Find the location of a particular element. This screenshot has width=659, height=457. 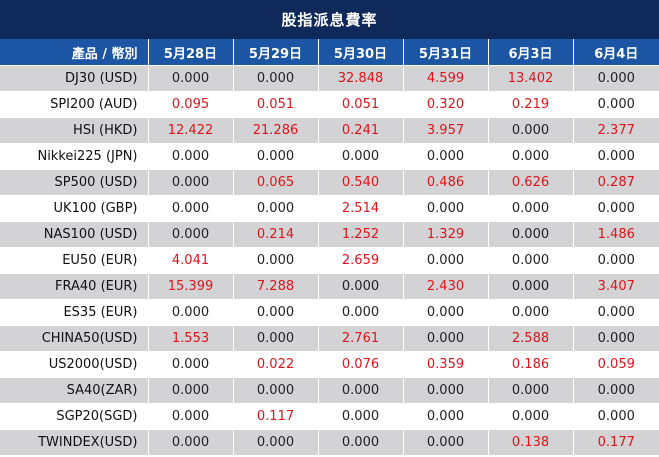

rate-cell: 0.214 is located at coordinates (276, 234).